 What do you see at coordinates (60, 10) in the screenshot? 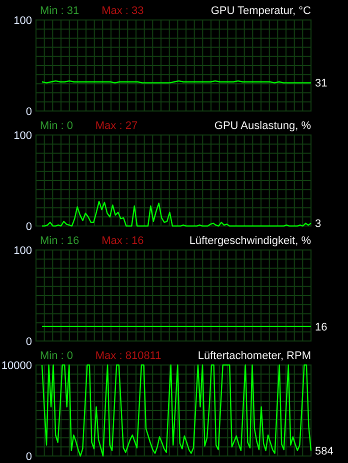
I see `text: Min : 31` at bounding box center [60, 10].